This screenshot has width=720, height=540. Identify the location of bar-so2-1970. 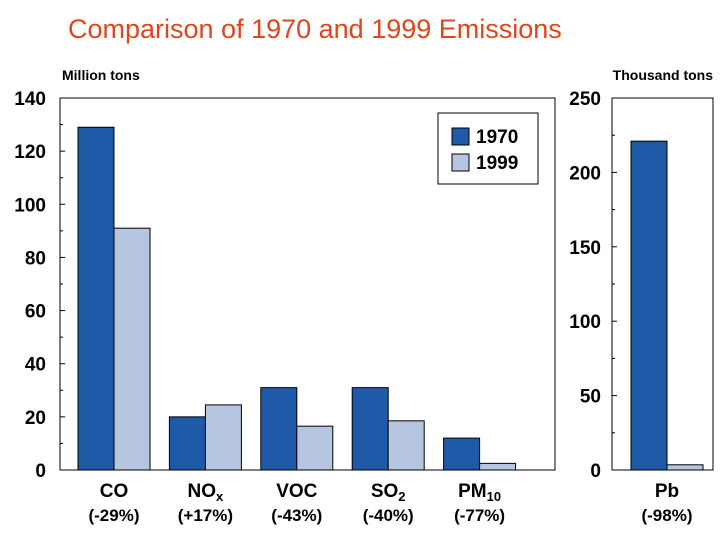
(370, 429).